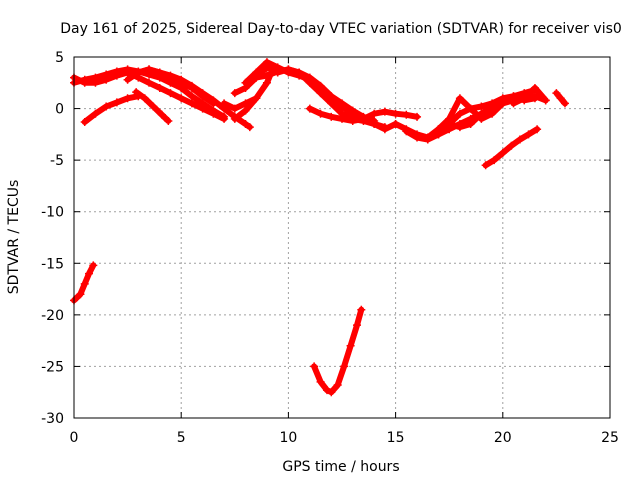 The width and height of the screenshot is (640, 480). Describe the element at coordinates (52, 213) in the screenshot. I see `y-tick-label: -10` at that location.